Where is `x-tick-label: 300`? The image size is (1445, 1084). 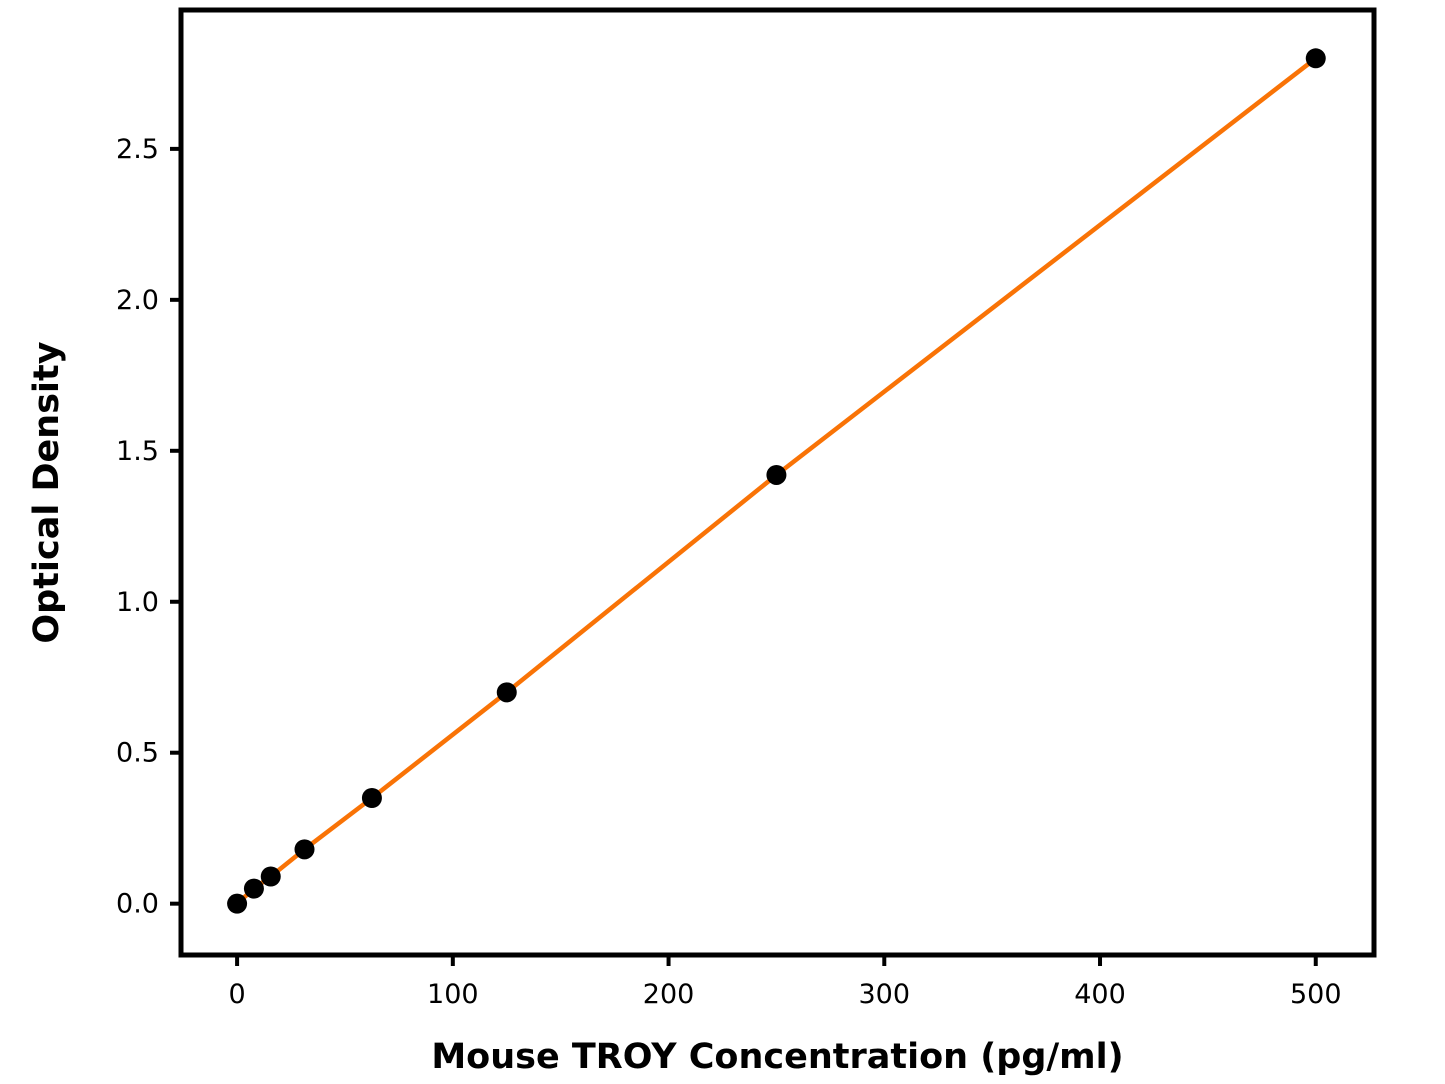 x-tick-label: 300 is located at coordinates (885, 994).